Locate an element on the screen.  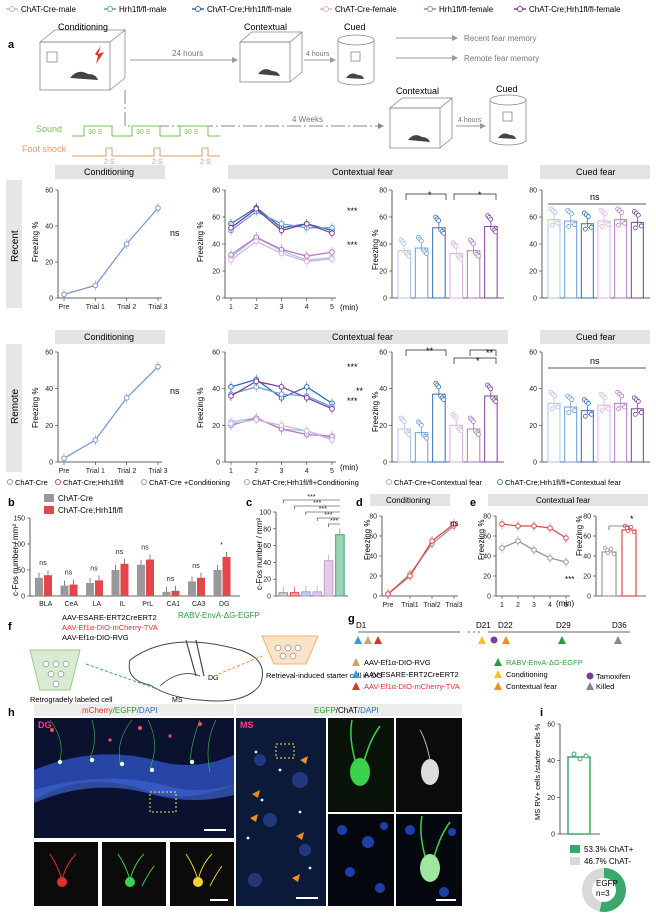
svg-text: a is located at coordinates (11, 45).